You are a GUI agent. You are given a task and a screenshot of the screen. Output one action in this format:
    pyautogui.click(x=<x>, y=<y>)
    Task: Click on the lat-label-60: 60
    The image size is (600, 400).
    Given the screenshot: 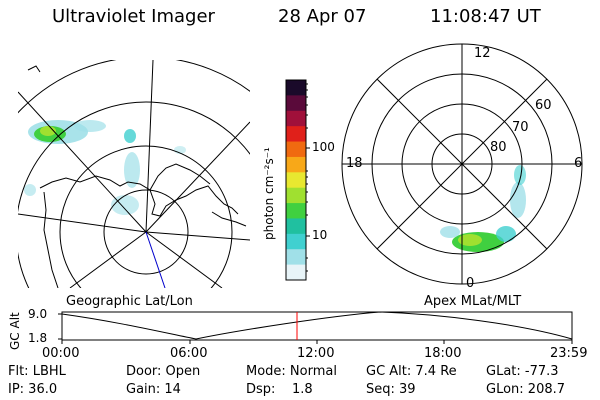 What is the action you would take?
    pyautogui.click(x=543, y=105)
    